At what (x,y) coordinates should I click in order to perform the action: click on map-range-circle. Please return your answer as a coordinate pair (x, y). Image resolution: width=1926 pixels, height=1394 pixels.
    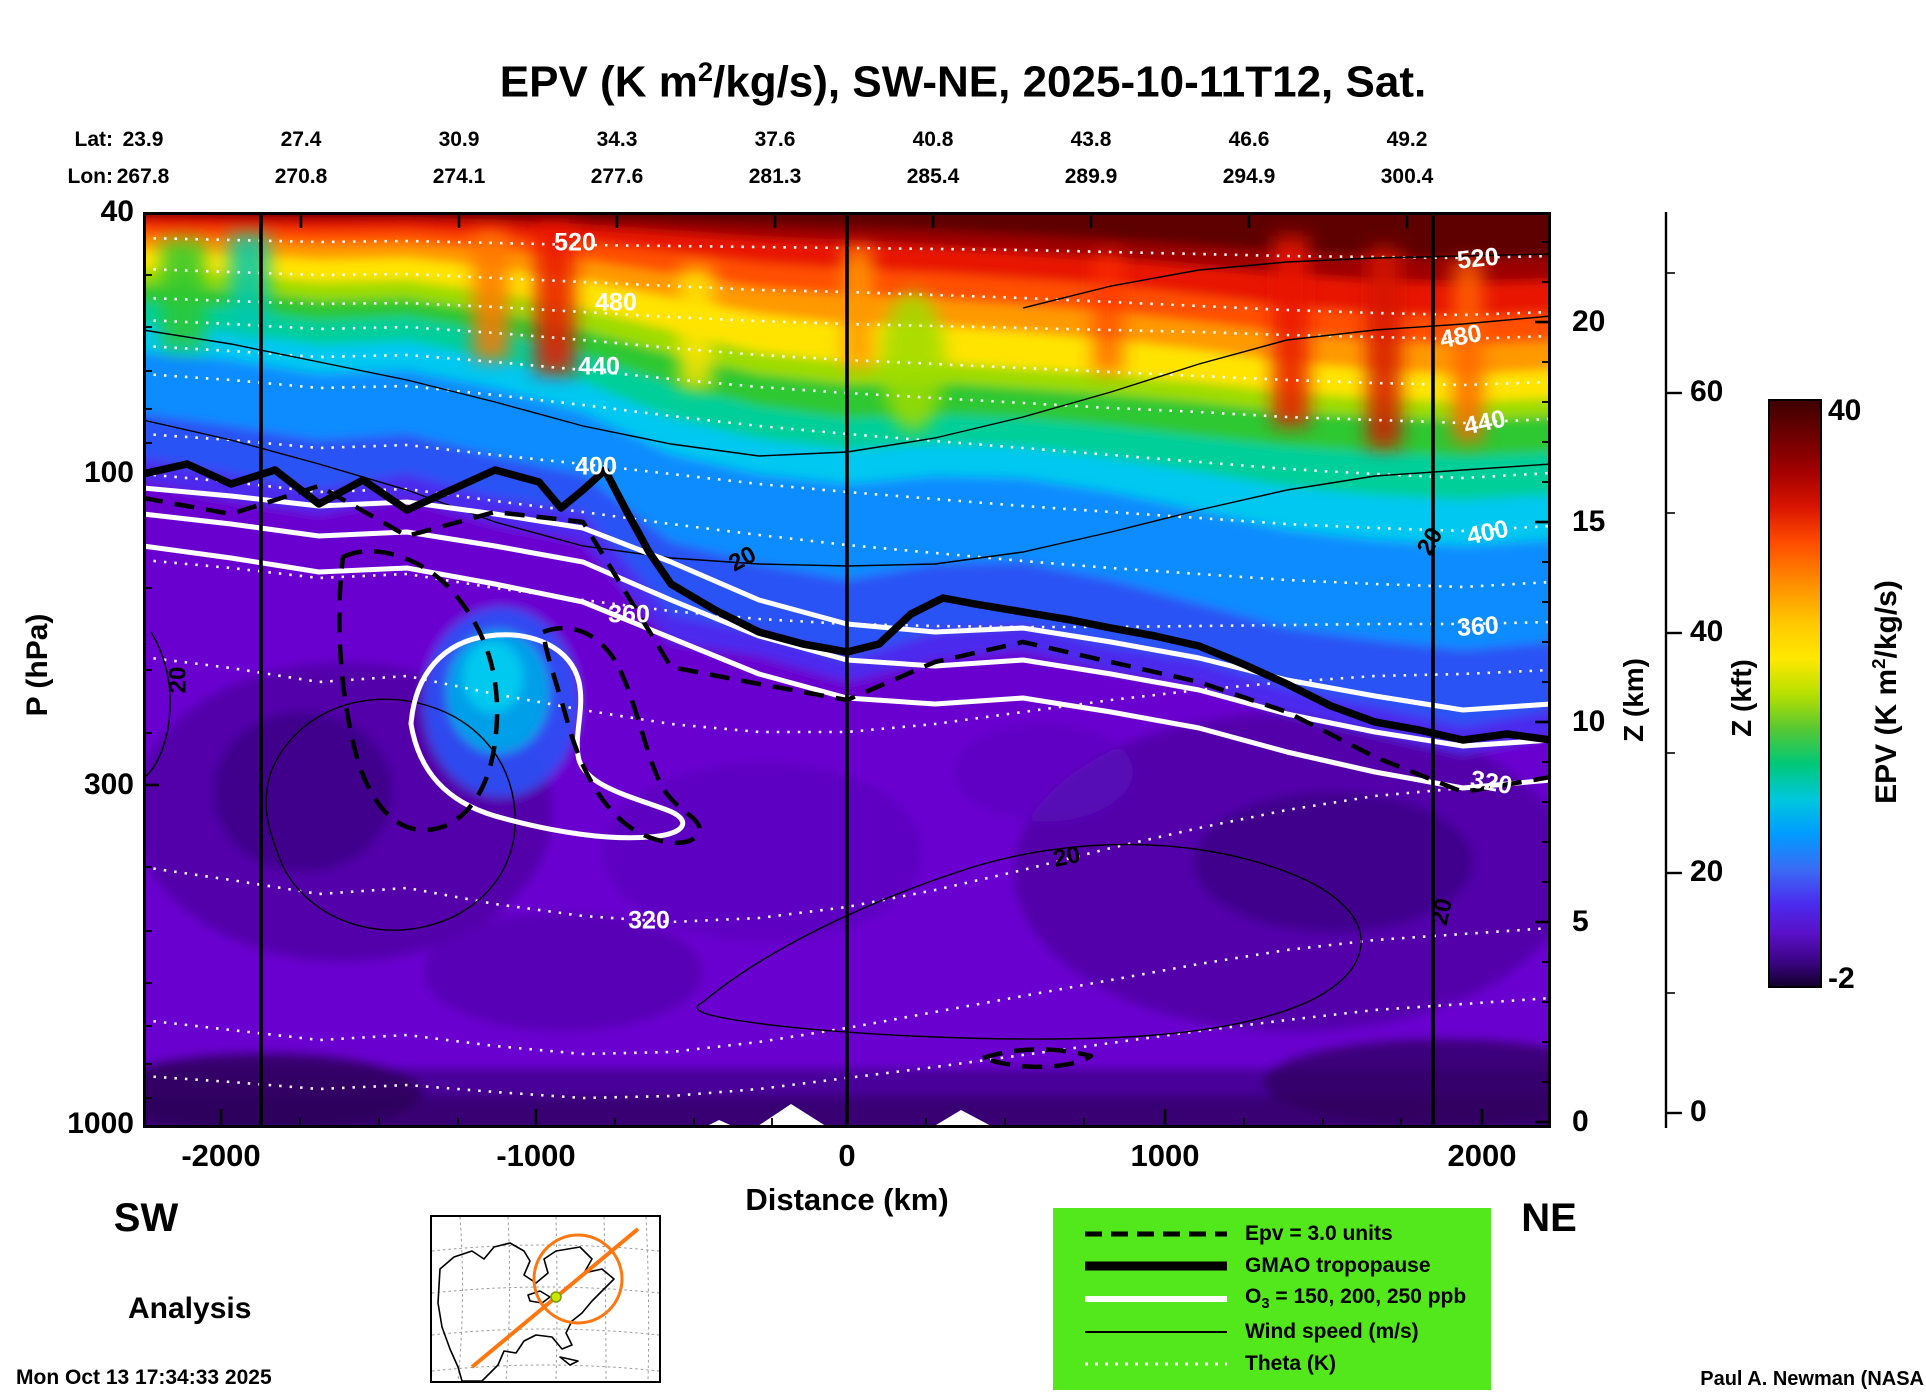
    Looking at the image, I should click on (578, 1279).